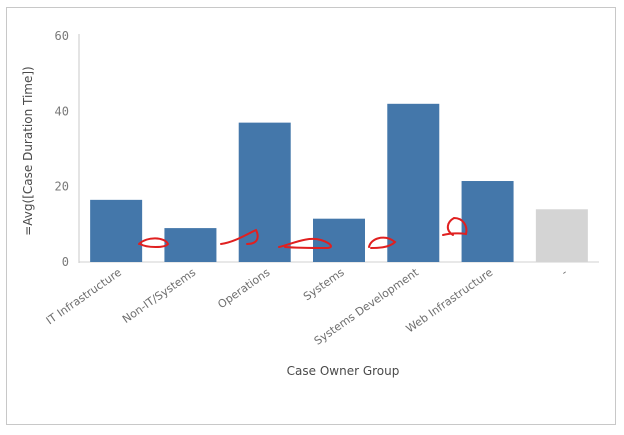 The image size is (624, 435). Describe the element at coordinates (62, 111) in the screenshot. I see `y-tick-label: 40` at that location.